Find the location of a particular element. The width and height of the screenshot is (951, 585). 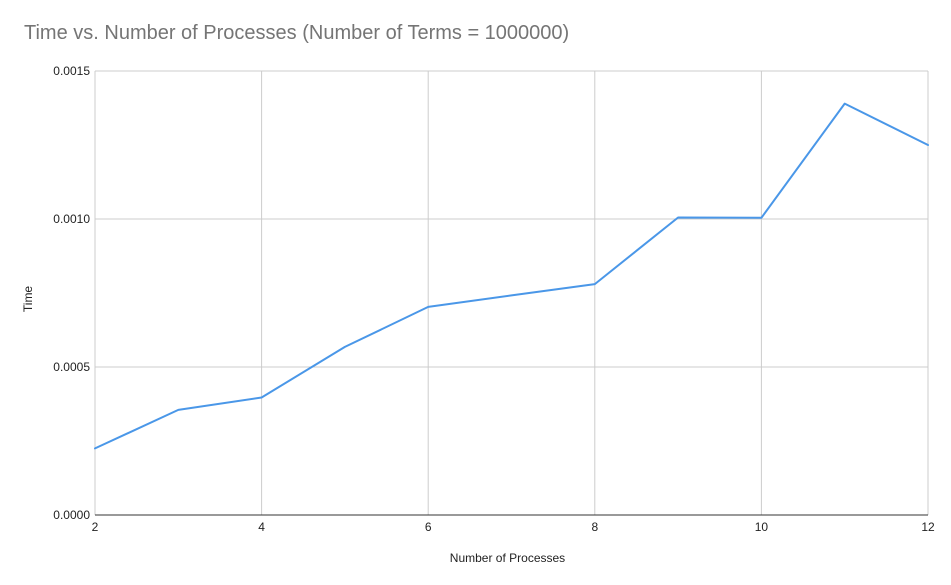

x-tick-label: 12 is located at coordinates (928, 527).